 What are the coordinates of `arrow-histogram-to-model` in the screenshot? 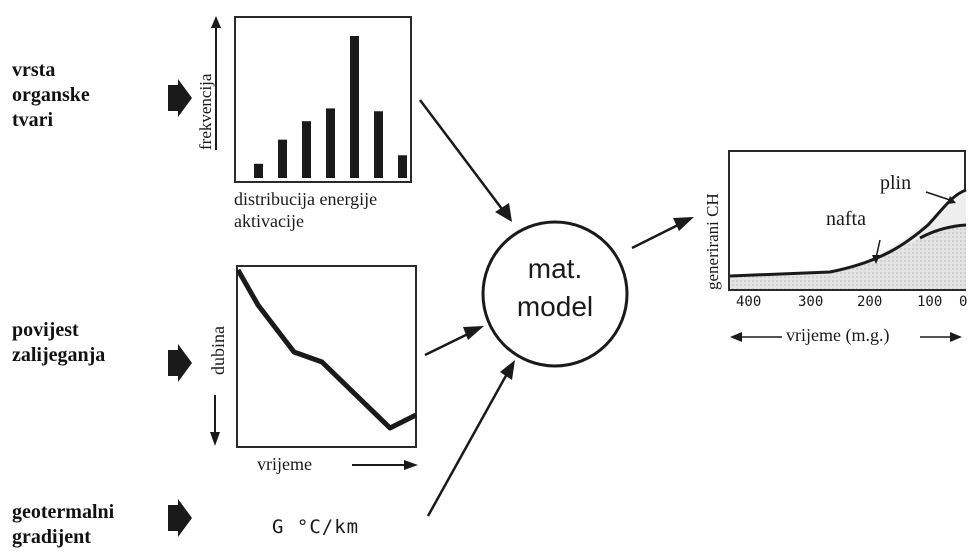 It's located at (462, 156).